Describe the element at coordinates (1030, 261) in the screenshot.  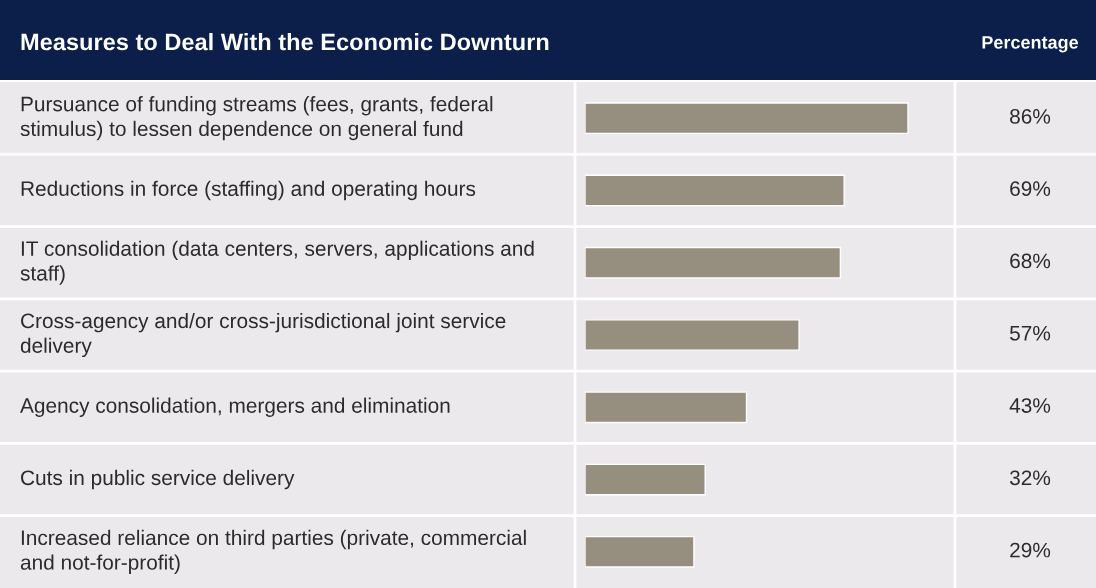
I see `data-label: 68%` at that location.